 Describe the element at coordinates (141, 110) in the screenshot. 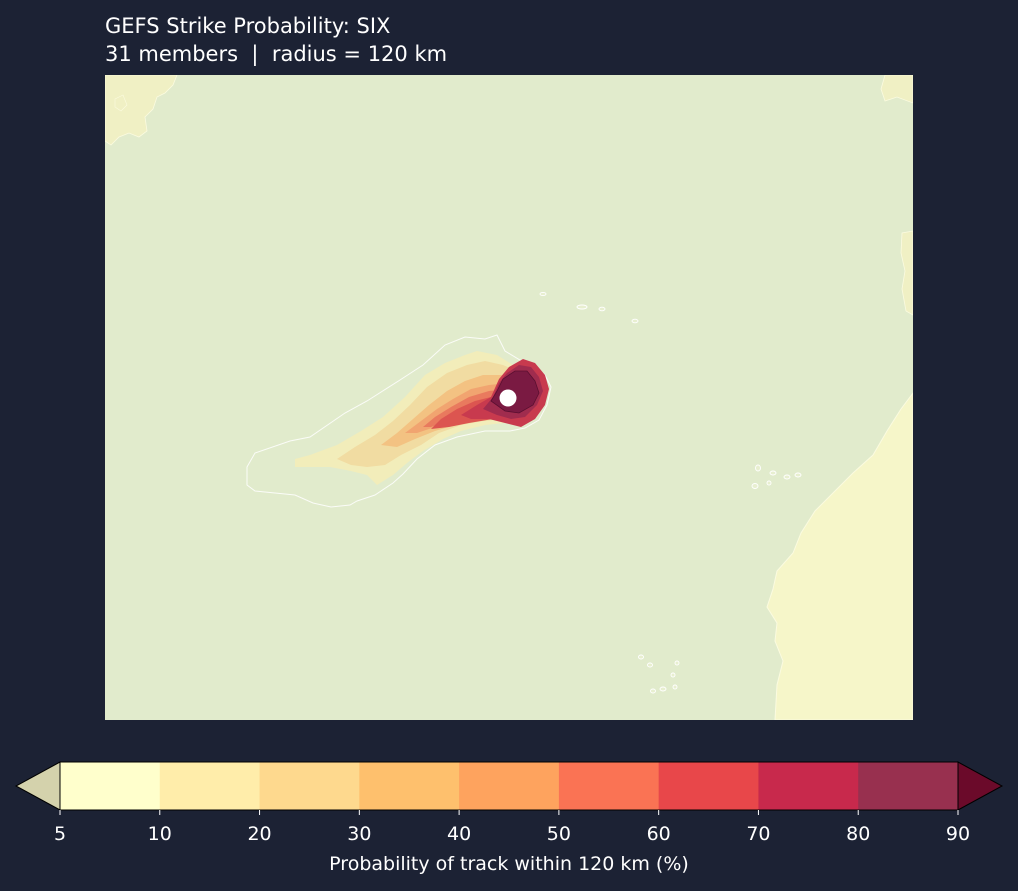

I see `newfoundland-landmass` at that location.